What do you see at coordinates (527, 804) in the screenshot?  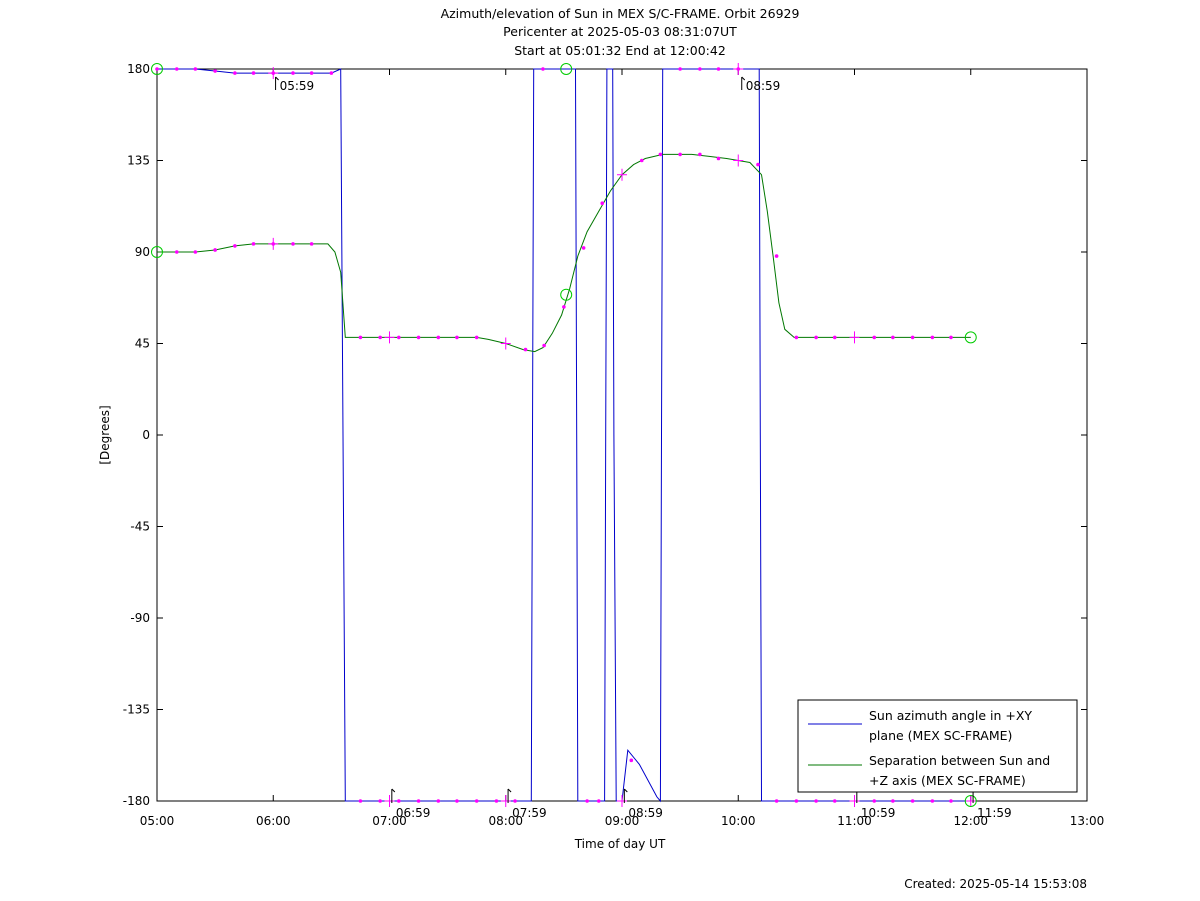 I see `time-annotation: 07:59` at bounding box center [527, 804].